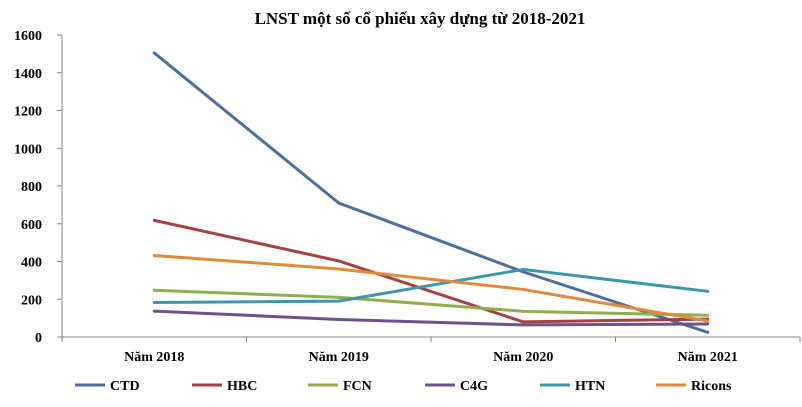 The width and height of the screenshot is (802, 407). I want to click on series-line-c4g, so click(431, 318).